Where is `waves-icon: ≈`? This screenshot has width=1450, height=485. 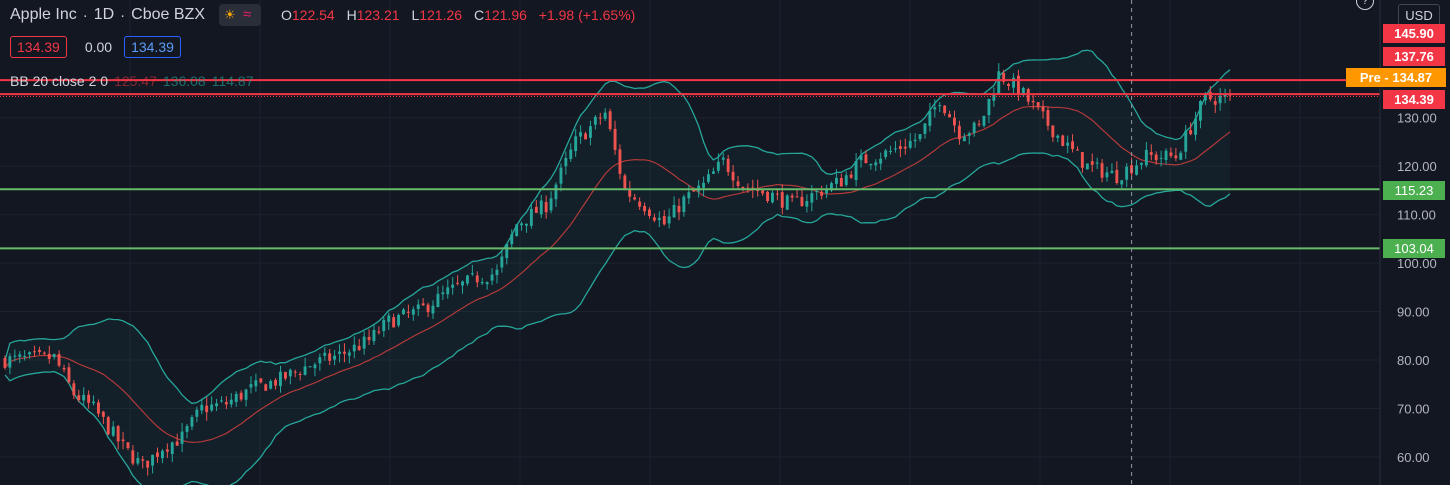
waves-icon: ≈ is located at coordinates (247, 14).